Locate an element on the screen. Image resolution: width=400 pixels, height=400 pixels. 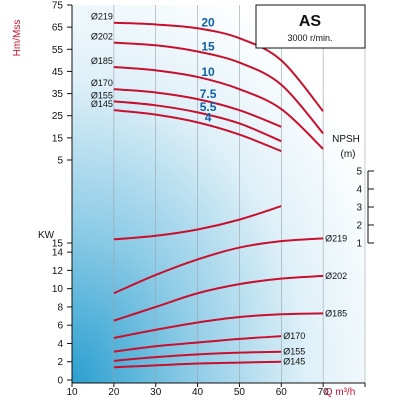
head-tick-label: 75 is located at coordinates (58, 6).